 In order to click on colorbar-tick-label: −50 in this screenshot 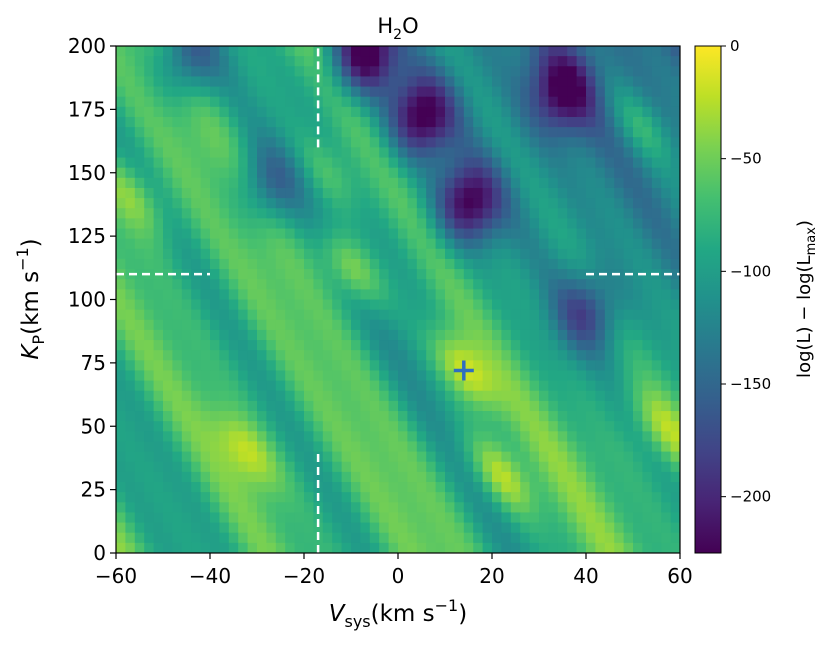, I will do `click(746, 159)`.